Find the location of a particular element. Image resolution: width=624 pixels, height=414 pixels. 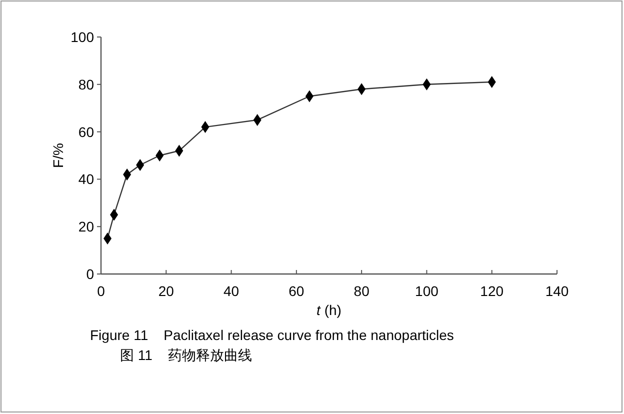

x-axis-title: t (h) is located at coordinates (329, 310).